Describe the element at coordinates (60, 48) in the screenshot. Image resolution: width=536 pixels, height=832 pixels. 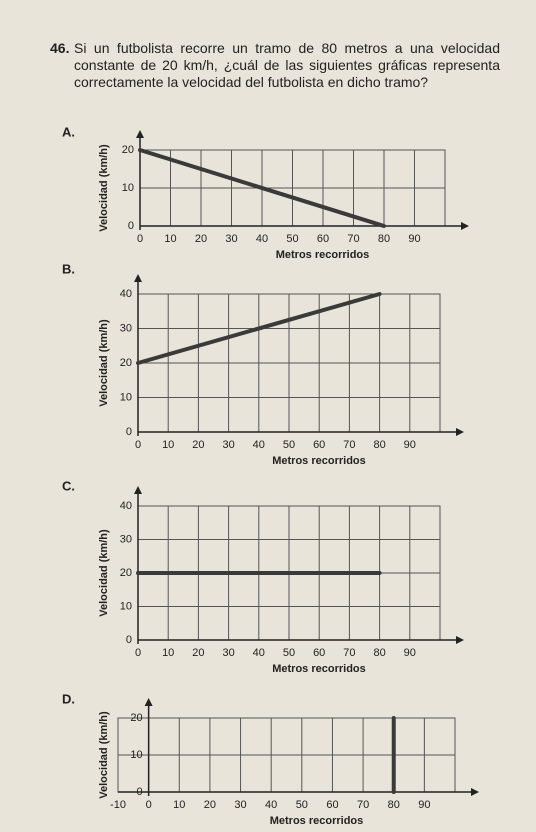
I see `question-number: 46.` at that location.